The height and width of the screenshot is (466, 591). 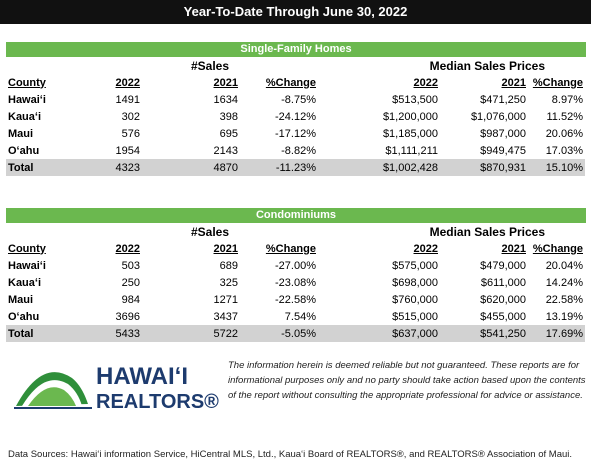 What do you see at coordinates (415, 282) in the screenshot?
I see `cell: $698,000` at bounding box center [415, 282].